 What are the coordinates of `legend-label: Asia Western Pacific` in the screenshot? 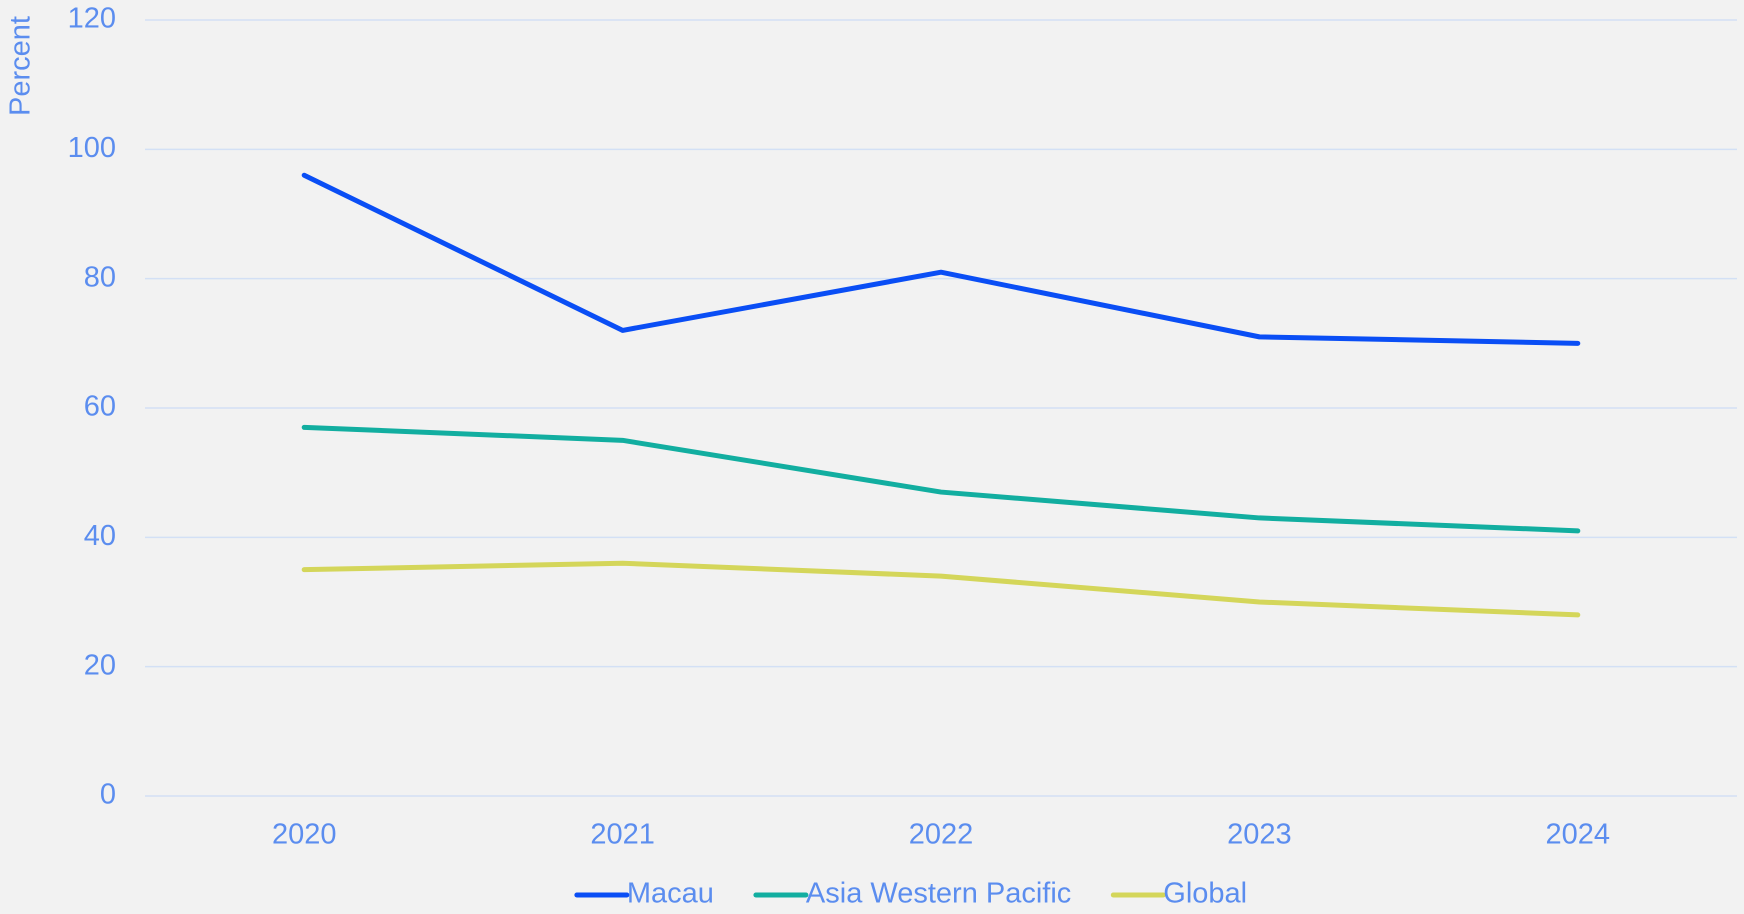 It's located at (938, 894).